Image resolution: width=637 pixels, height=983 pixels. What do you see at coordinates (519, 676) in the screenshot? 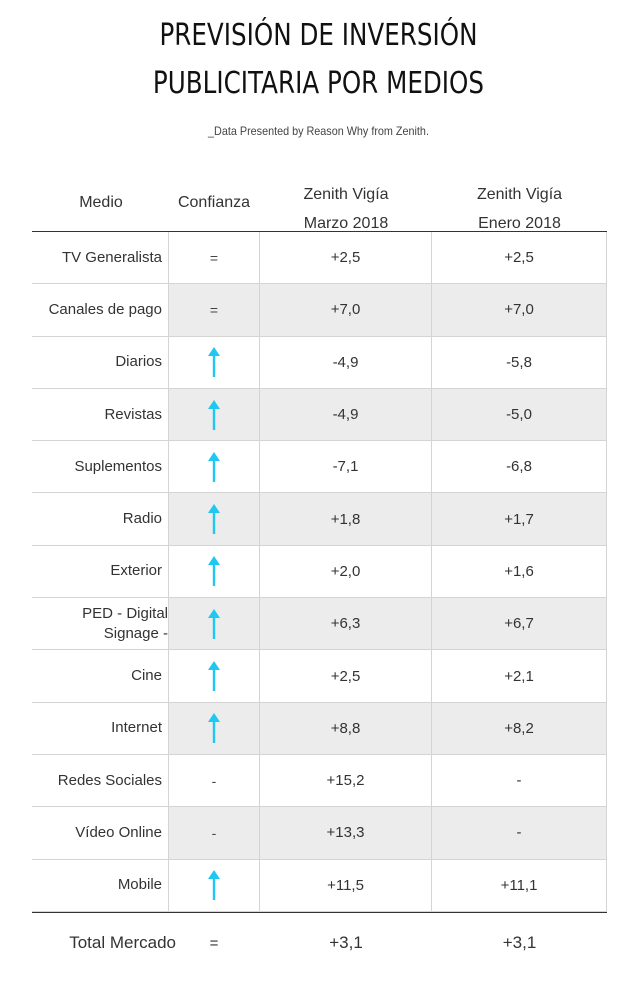
I see `enero-value: +2,1` at bounding box center [519, 676].